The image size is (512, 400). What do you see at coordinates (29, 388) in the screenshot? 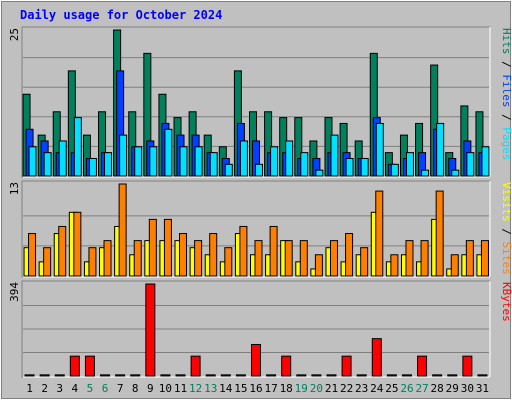
I see `x-tick-label-1: 1` at bounding box center [29, 388].